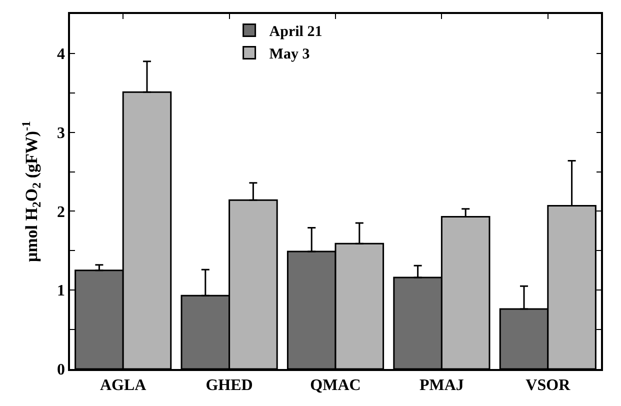  Describe the element at coordinates (61, 370) in the screenshot. I see `y-tick-label: 0` at that location.